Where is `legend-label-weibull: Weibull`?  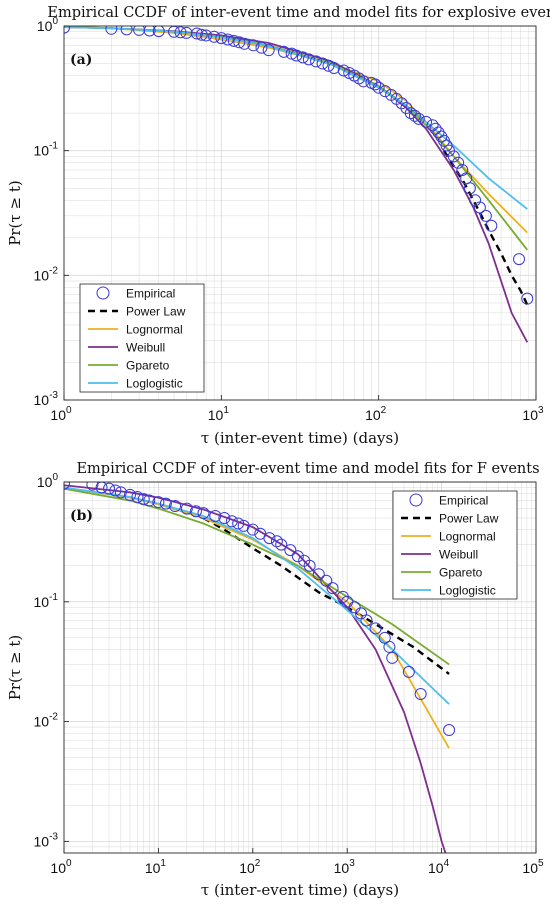
legend-label-weibull: Weibull is located at coordinates (458, 555).